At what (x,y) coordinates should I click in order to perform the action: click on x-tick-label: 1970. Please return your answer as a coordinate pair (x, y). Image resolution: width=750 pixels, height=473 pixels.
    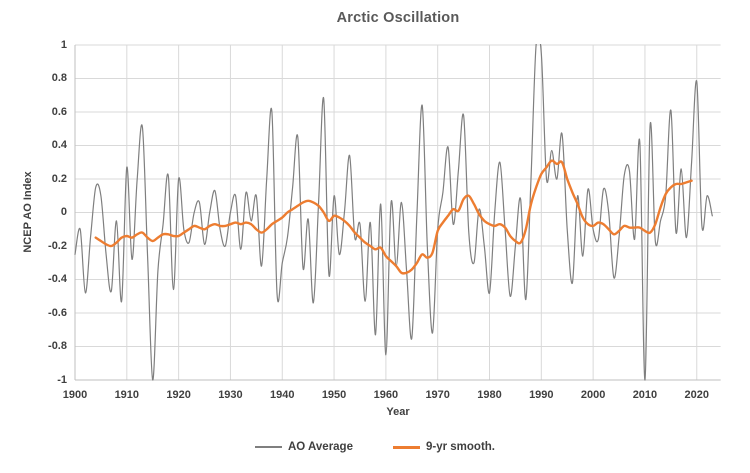
    Looking at the image, I should click on (437, 395).